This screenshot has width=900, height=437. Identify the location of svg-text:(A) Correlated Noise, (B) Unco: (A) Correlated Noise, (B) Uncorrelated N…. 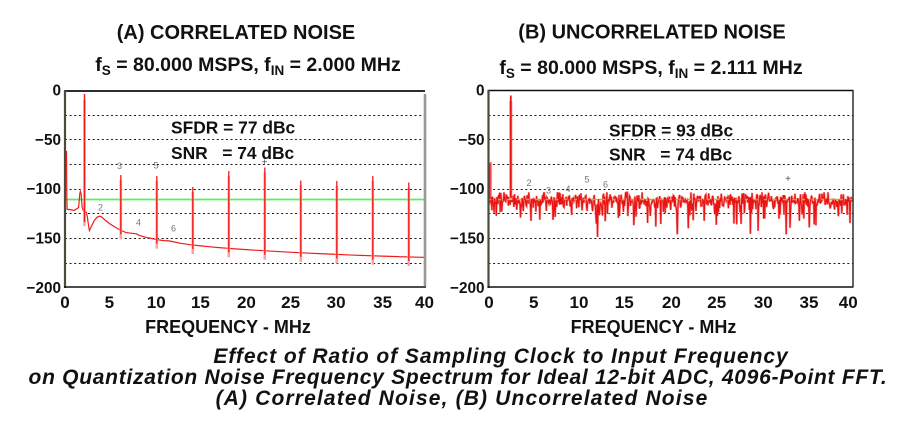
(462, 398).